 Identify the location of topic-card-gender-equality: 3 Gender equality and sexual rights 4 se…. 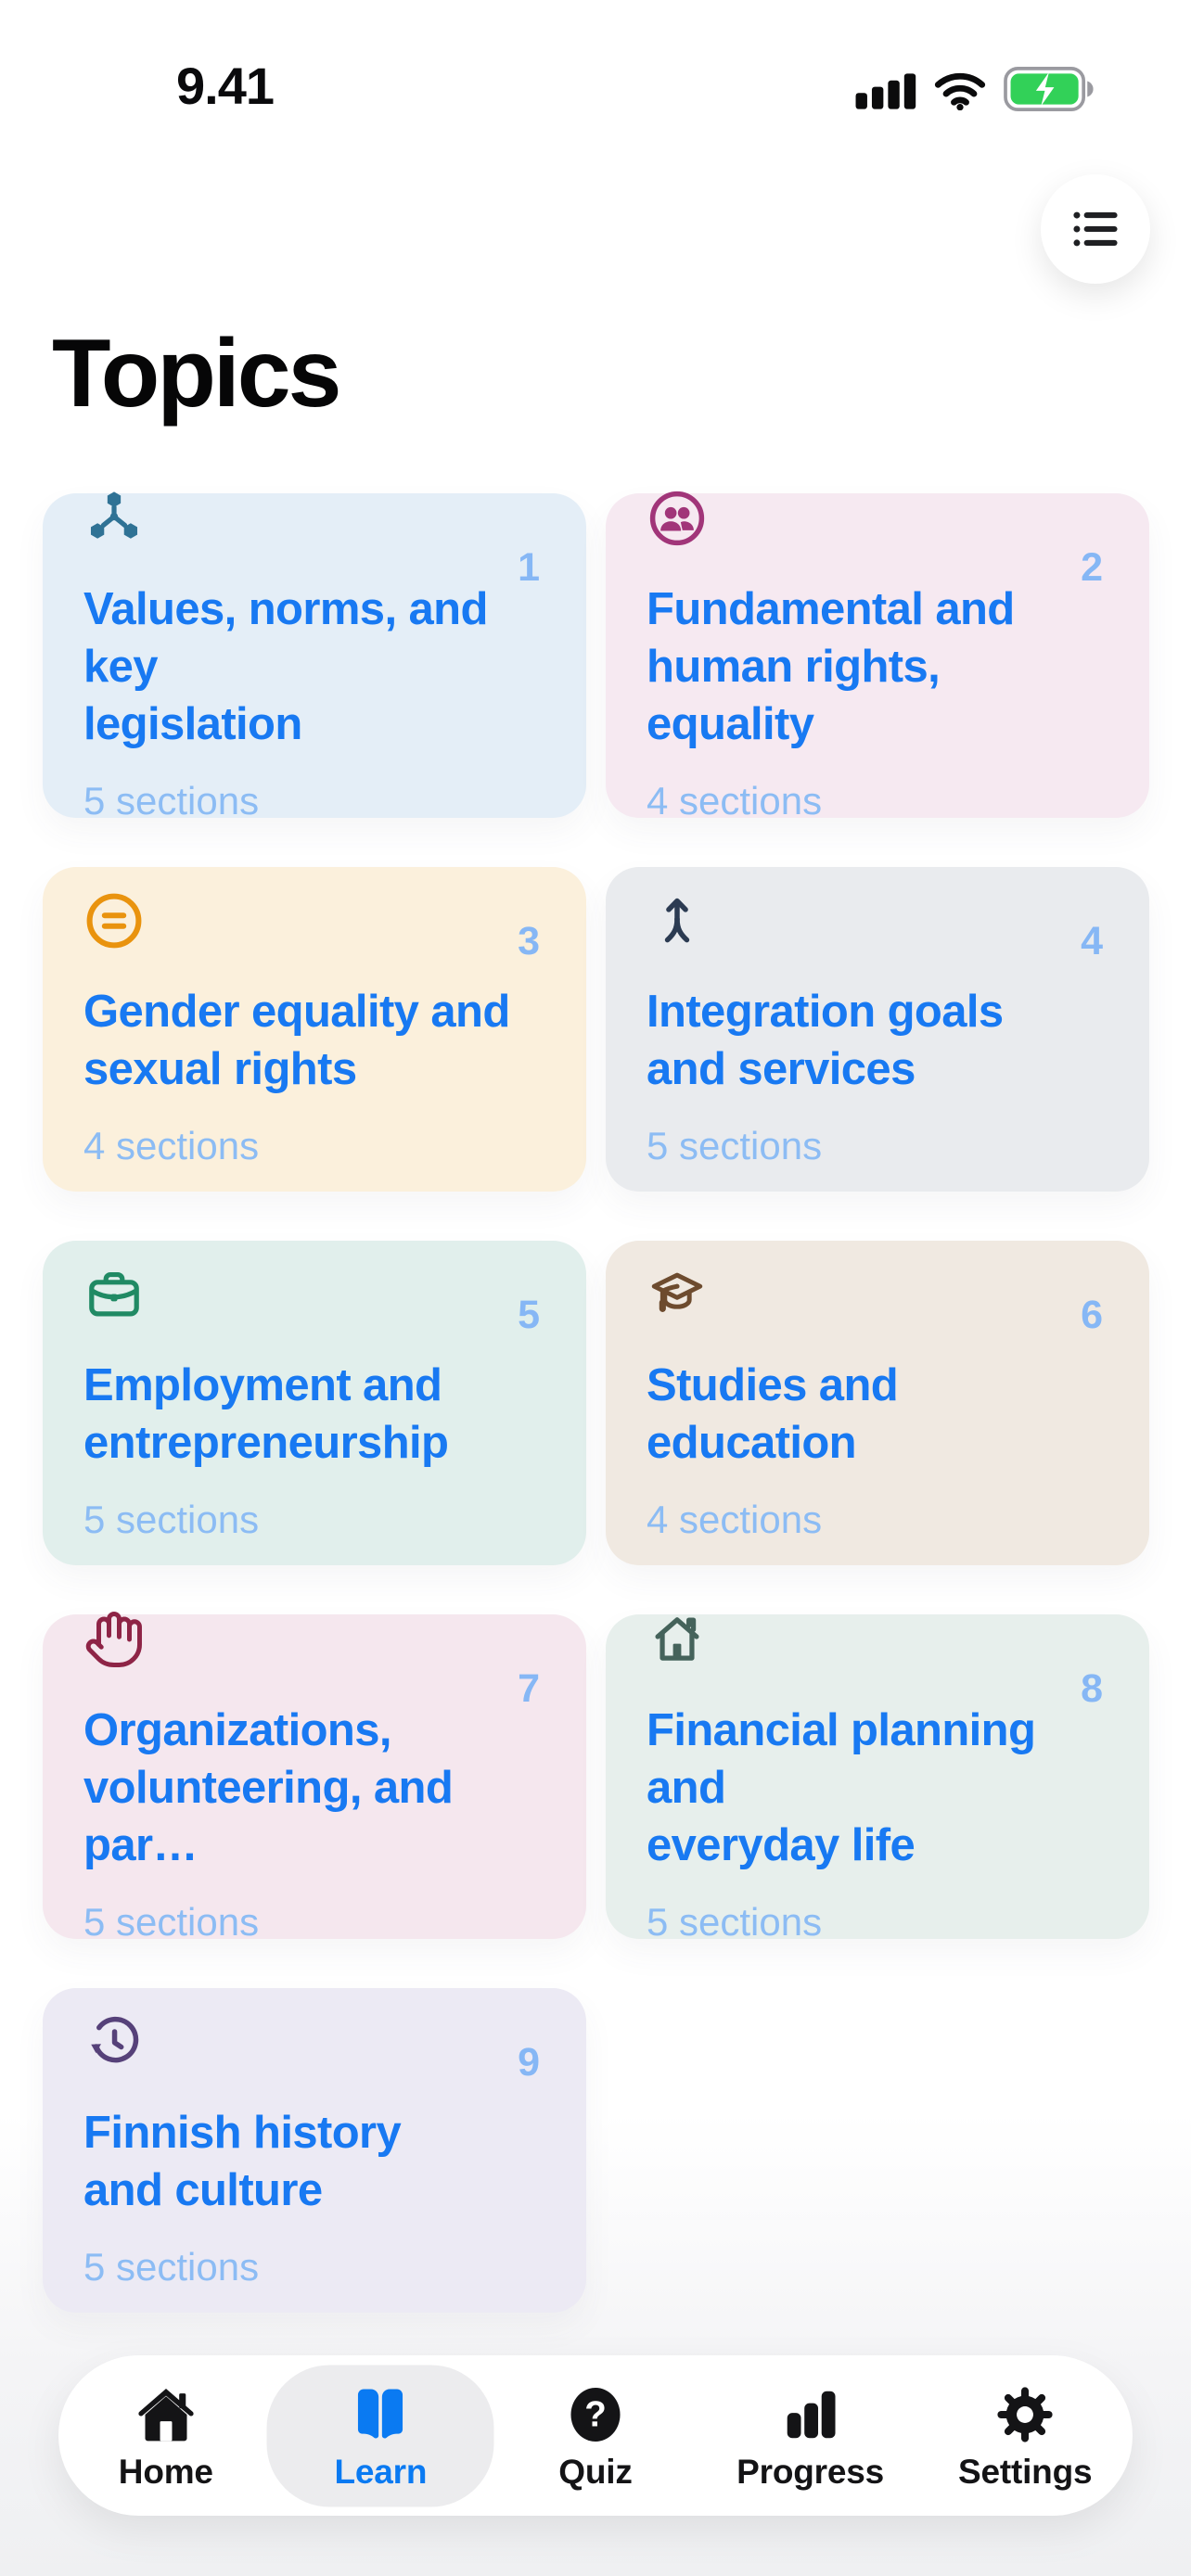
(314, 1029).